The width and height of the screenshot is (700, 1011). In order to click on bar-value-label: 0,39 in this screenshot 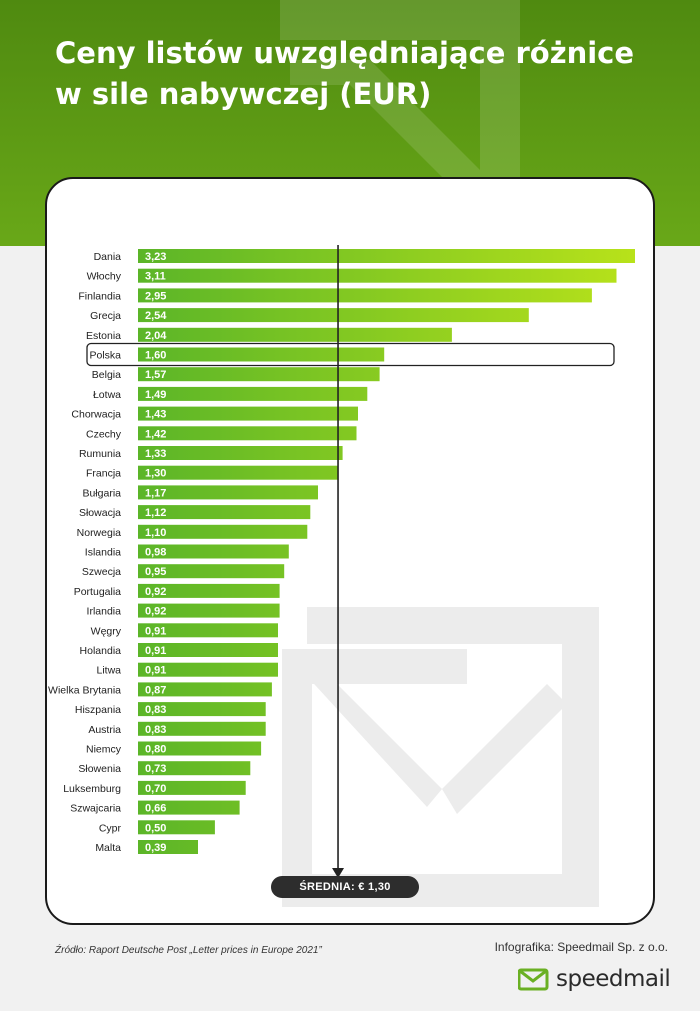, I will do `click(155, 848)`.